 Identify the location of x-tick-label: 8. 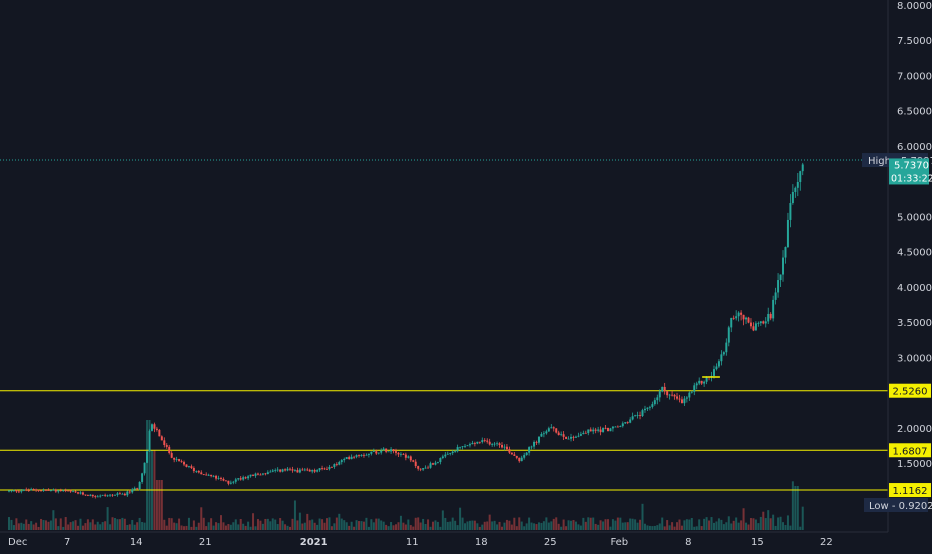
(688, 542).